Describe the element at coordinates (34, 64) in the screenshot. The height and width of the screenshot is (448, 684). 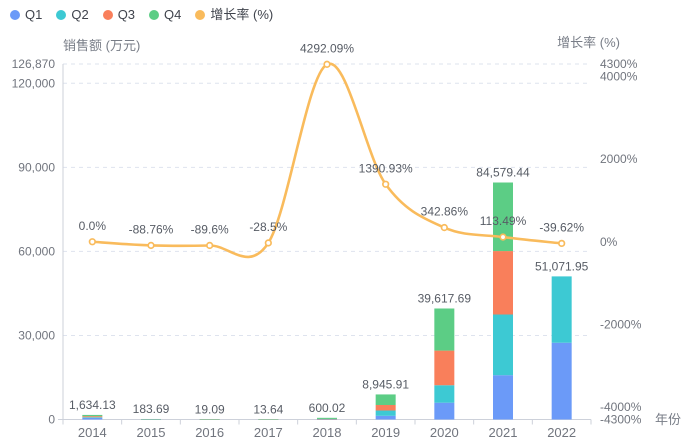
I see `left-axis-tick-label: 126,870` at that location.